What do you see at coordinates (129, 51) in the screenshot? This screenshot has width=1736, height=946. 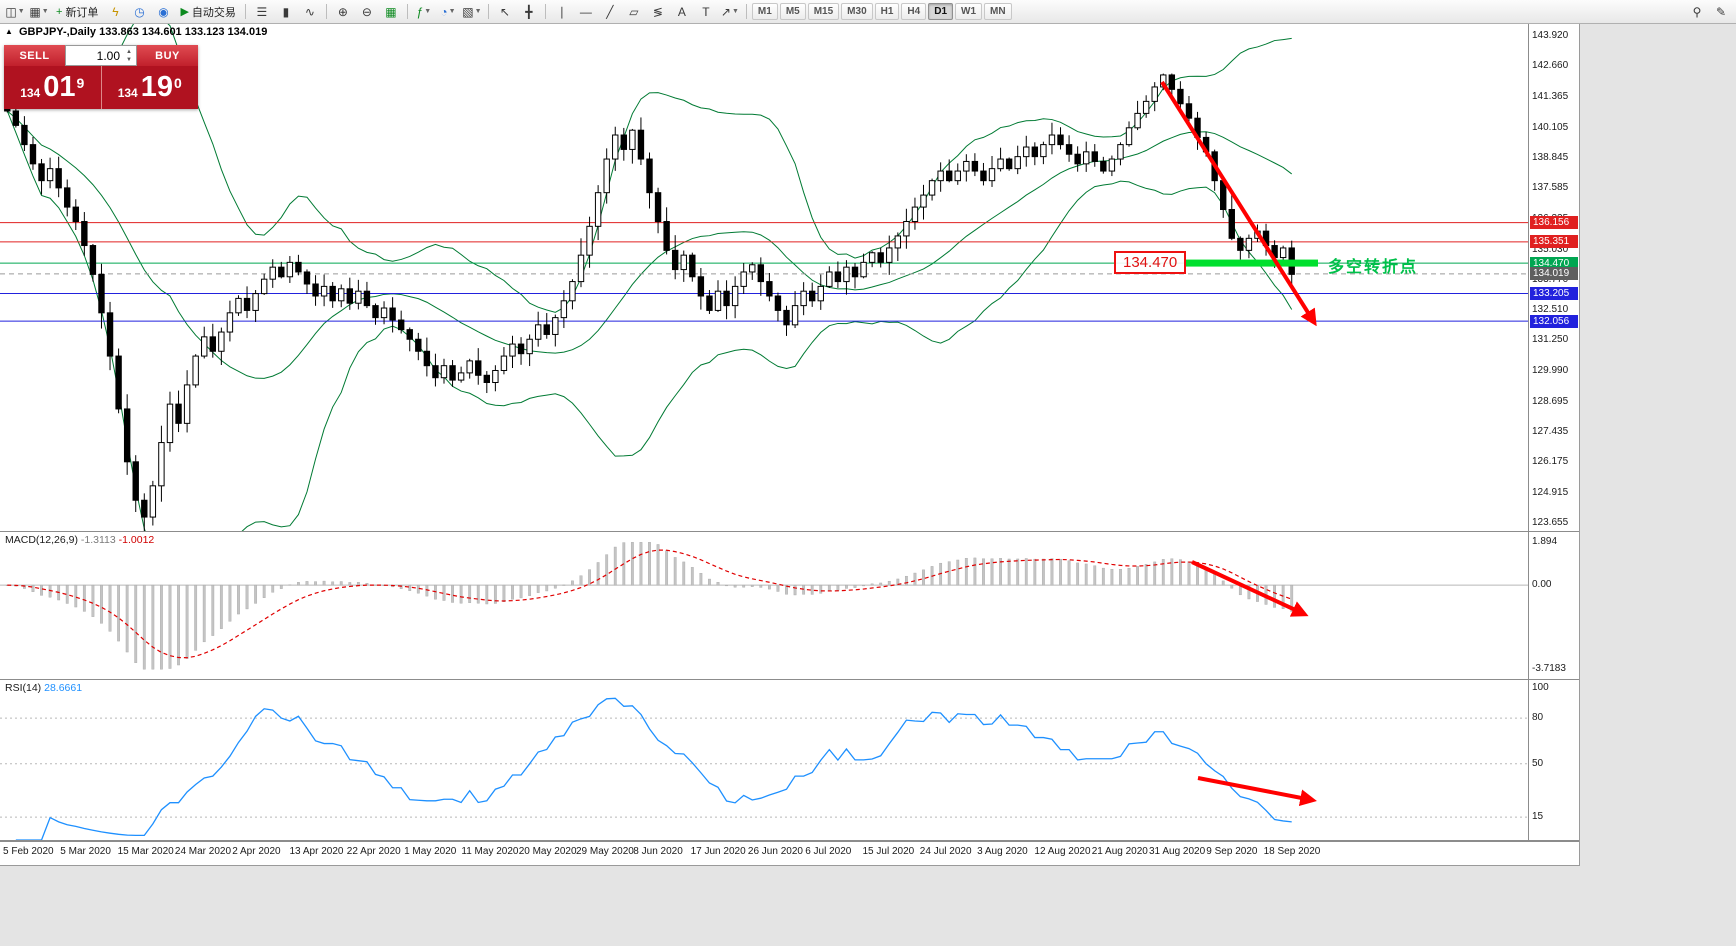 I see `volume-up-icon: ▲` at bounding box center [129, 51].